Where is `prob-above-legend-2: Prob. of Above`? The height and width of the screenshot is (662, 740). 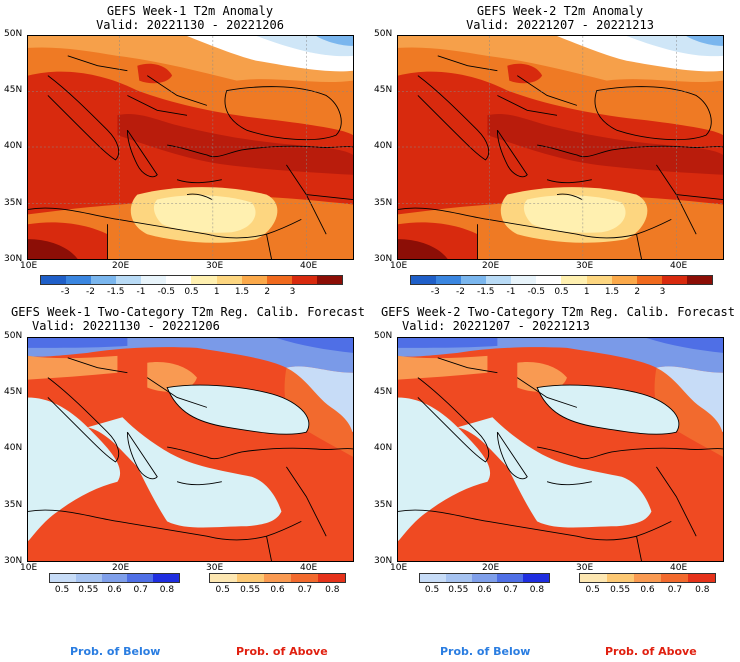
prob-above-legend-2: Prob. of Above is located at coordinates (651, 651).